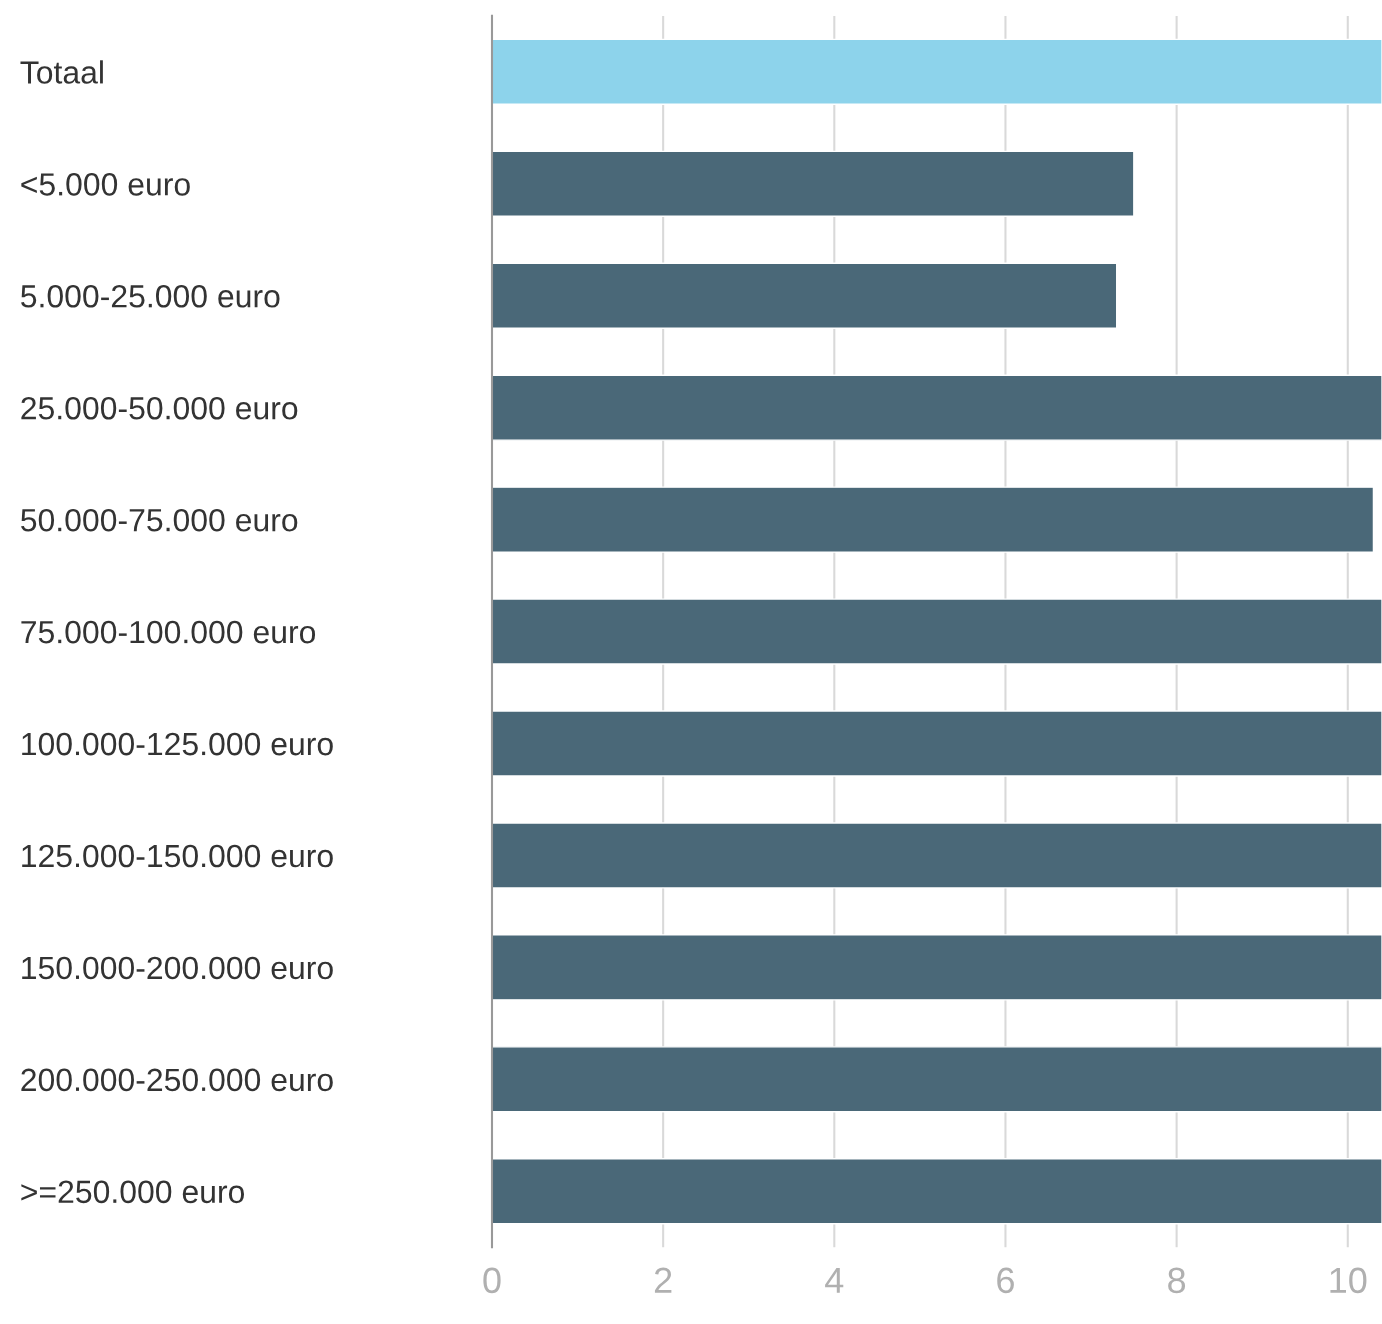  Describe the element at coordinates (105, 184) in the screenshot. I see `y-tick-label: <5.000 euro` at that location.